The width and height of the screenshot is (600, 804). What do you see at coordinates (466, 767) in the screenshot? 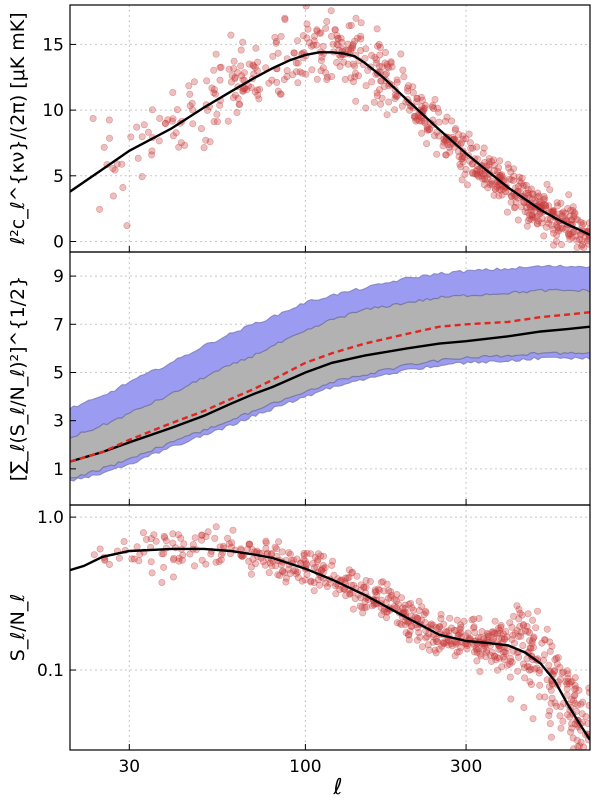
I see `x-tick-label: 300` at bounding box center [466, 767].